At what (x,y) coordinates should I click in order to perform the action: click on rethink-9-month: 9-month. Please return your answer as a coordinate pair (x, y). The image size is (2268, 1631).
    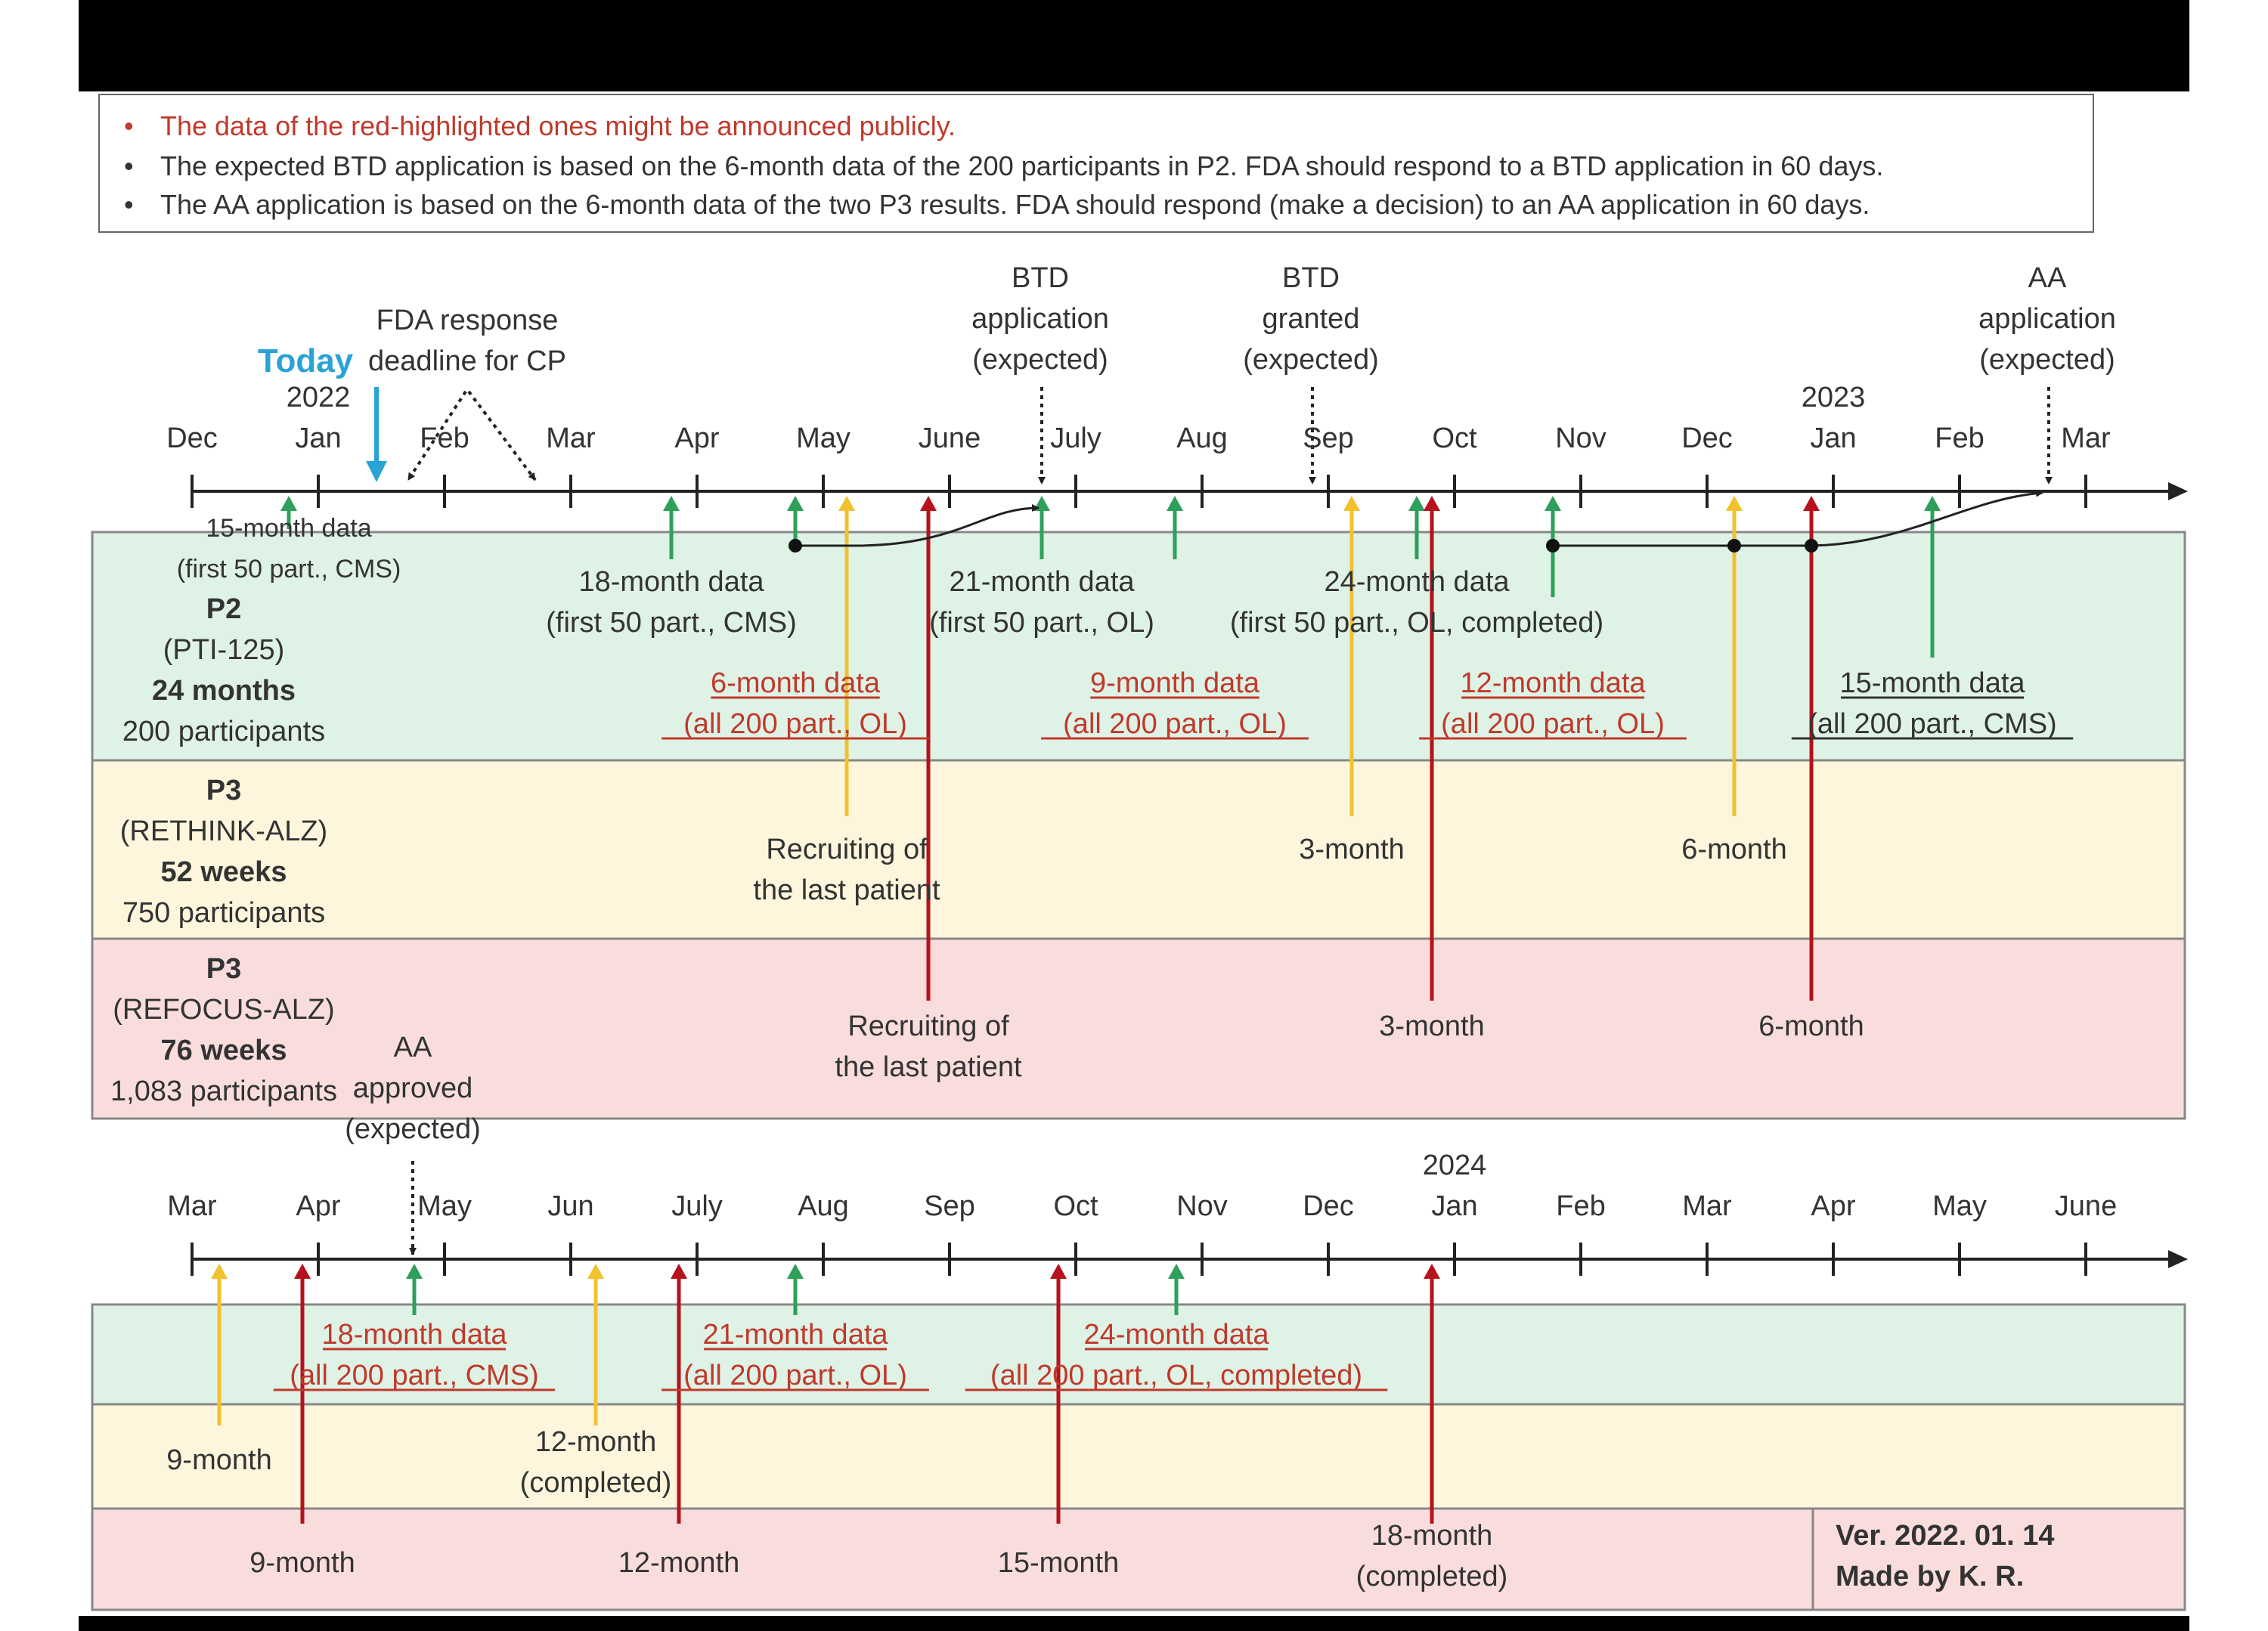
    Looking at the image, I should click on (219, 1460).